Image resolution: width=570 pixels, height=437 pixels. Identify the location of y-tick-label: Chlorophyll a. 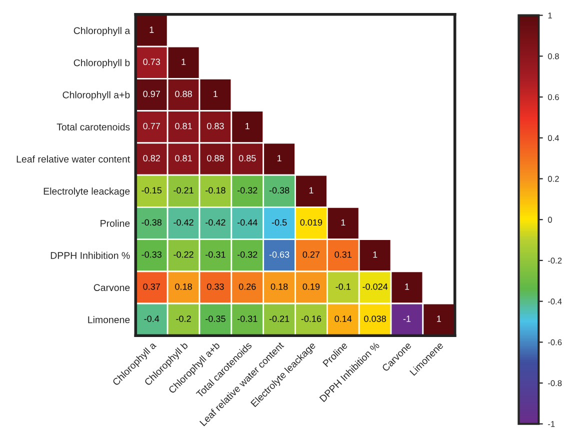
(102, 31).